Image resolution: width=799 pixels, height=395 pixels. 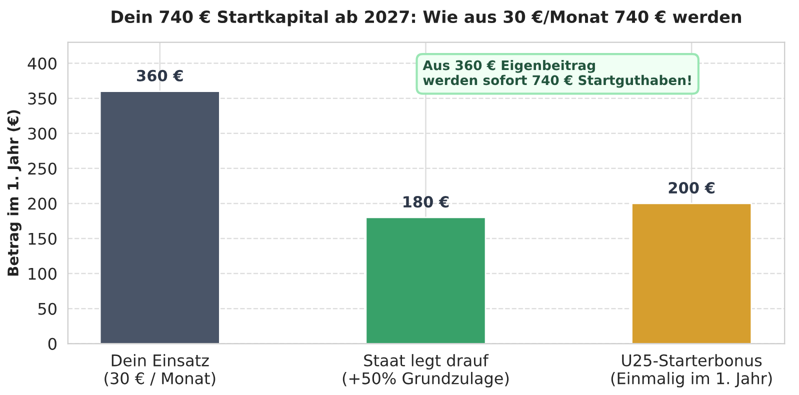 I want to click on x-tick-label: Dein Einsatz (30 € / Monat), so click(x=160, y=370).